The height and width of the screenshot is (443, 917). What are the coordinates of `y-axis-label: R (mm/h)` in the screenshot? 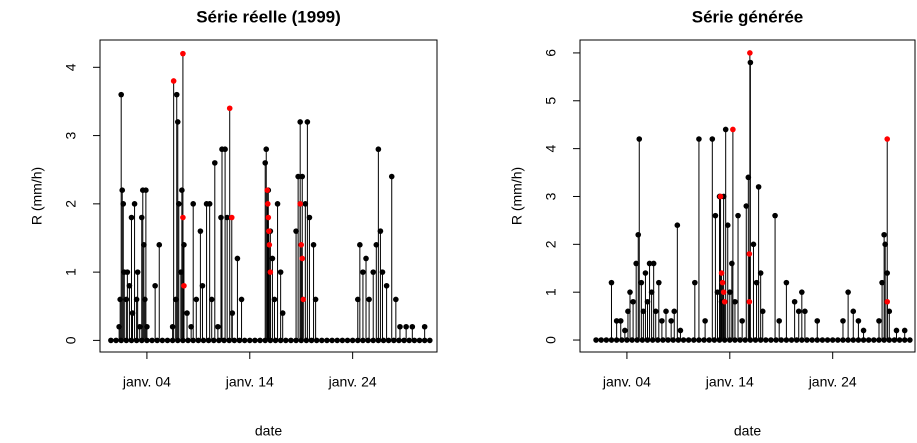 It's located at (517, 196).